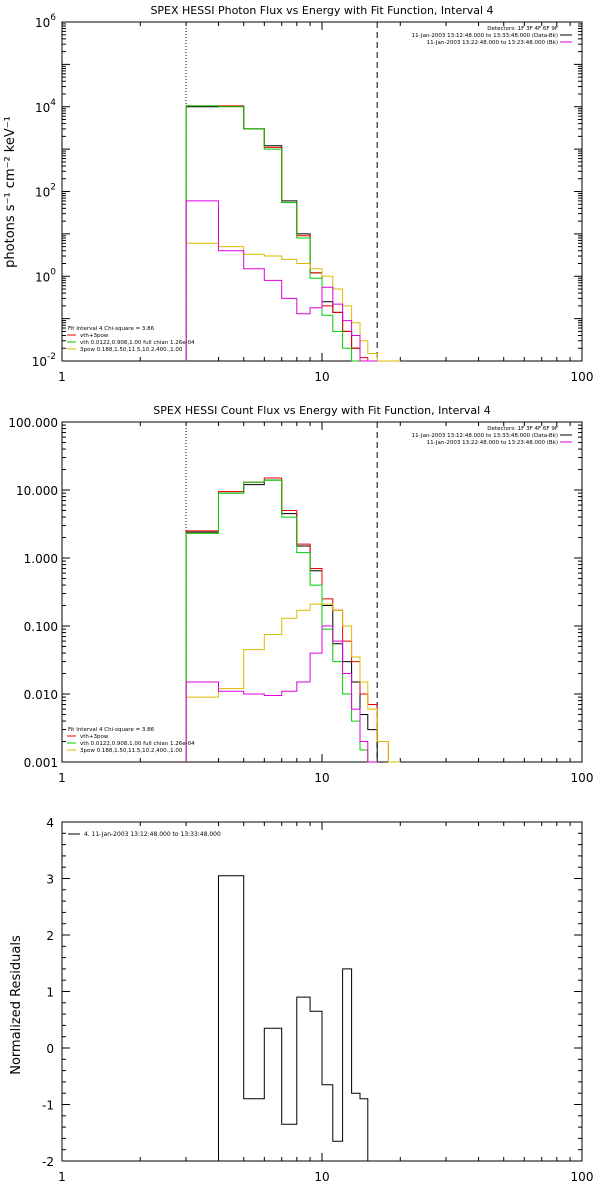 This screenshot has width=600, height=1200. Describe the element at coordinates (50, 1049) in the screenshot. I see `y-tick-label: 0` at that location.